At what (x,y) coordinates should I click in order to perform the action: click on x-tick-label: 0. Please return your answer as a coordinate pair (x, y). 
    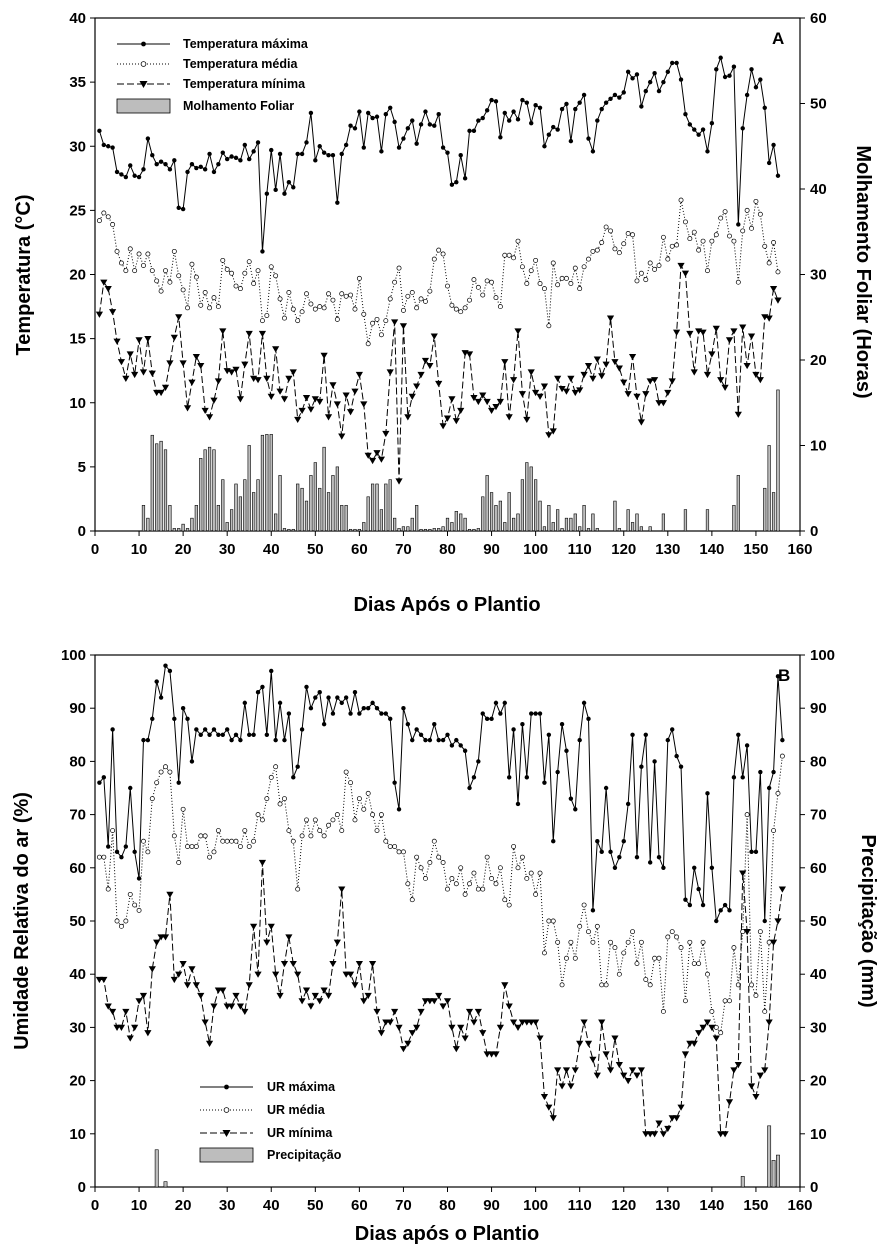
    Looking at the image, I should click on (95, 1205).